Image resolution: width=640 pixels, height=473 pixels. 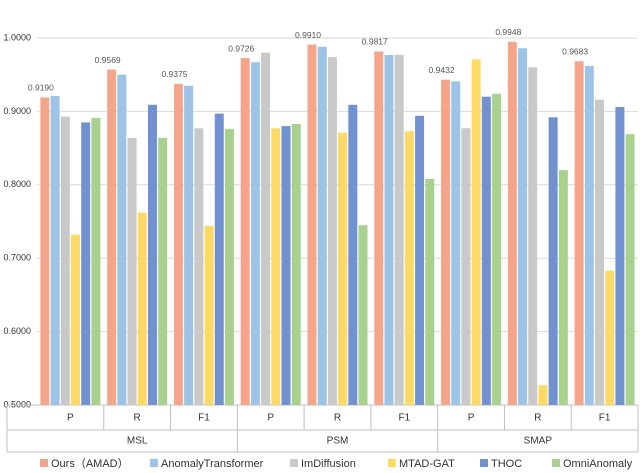 I want to click on group-label: SMAP, so click(x=538, y=441).